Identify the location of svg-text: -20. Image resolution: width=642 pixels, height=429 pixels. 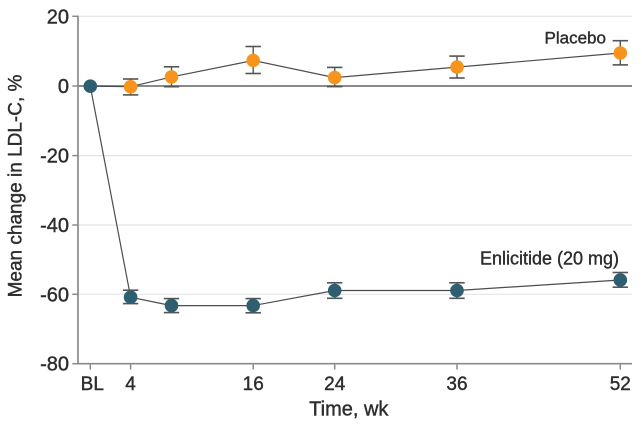
(54, 157).